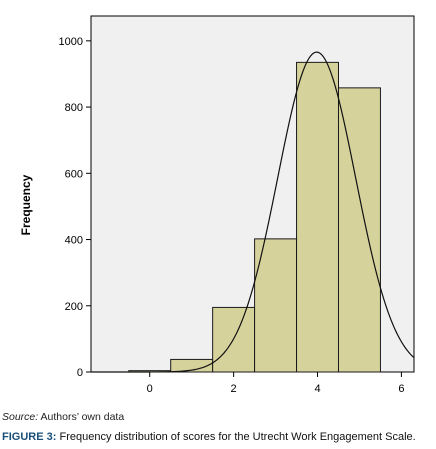 The height and width of the screenshot is (449, 436). What do you see at coordinates (26, 204) in the screenshot?
I see `y-axis-label: Frequency` at bounding box center [26, 204].